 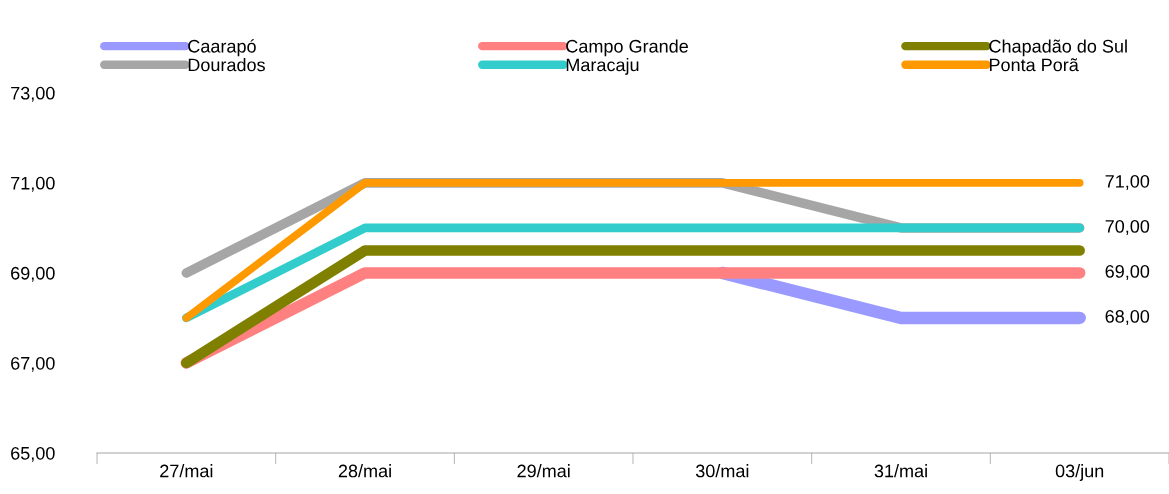 I want to click on data-label: 71,00, so click(x=1127, y=182).